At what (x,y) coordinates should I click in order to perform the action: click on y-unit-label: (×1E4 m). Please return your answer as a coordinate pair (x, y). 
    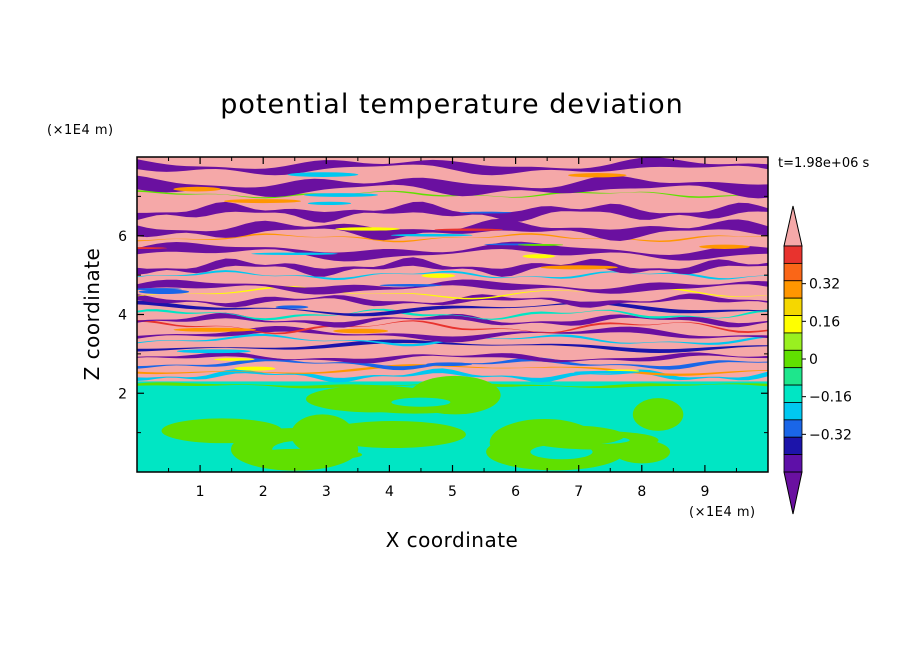
    Looking at the image, I should click on (80, 130).